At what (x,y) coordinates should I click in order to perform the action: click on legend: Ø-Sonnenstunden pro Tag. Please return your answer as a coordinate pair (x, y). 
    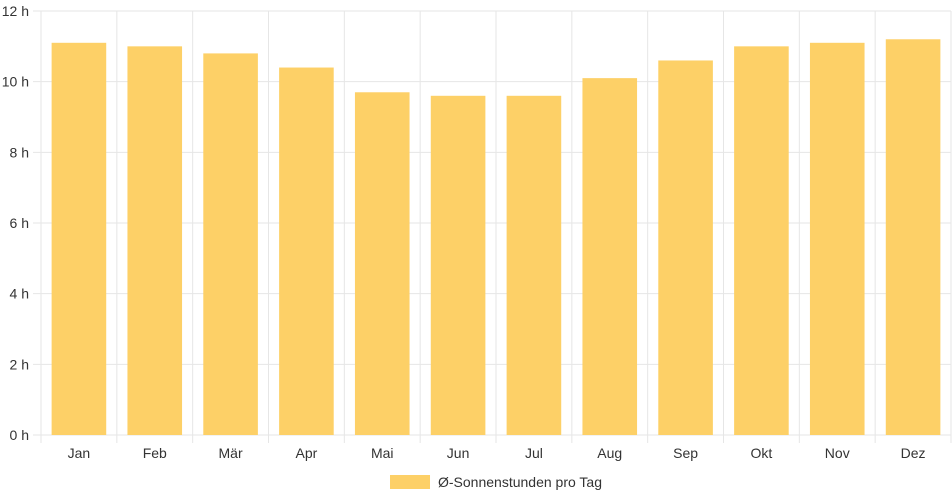
    Looking at the image, I should click on (496, 482).